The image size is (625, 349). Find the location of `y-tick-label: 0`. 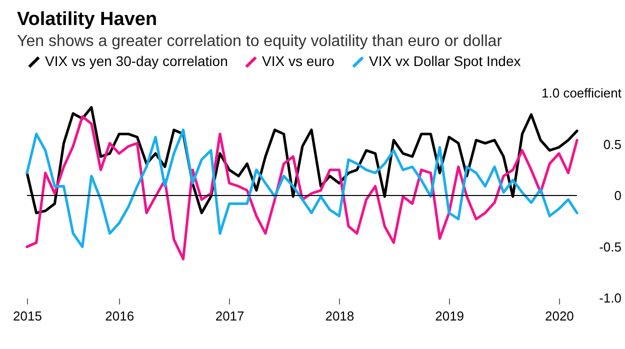

y-tick-label: 0 is located at coordinates (618, 195).